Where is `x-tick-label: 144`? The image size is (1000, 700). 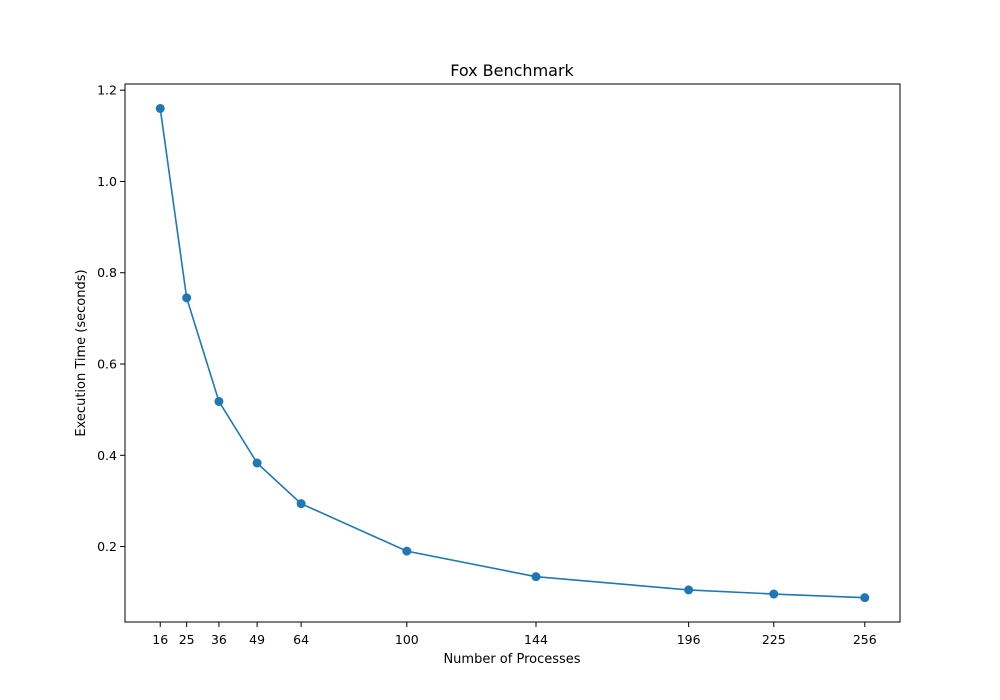
x-tick-label: 144 is located at coordinates (536, 639).